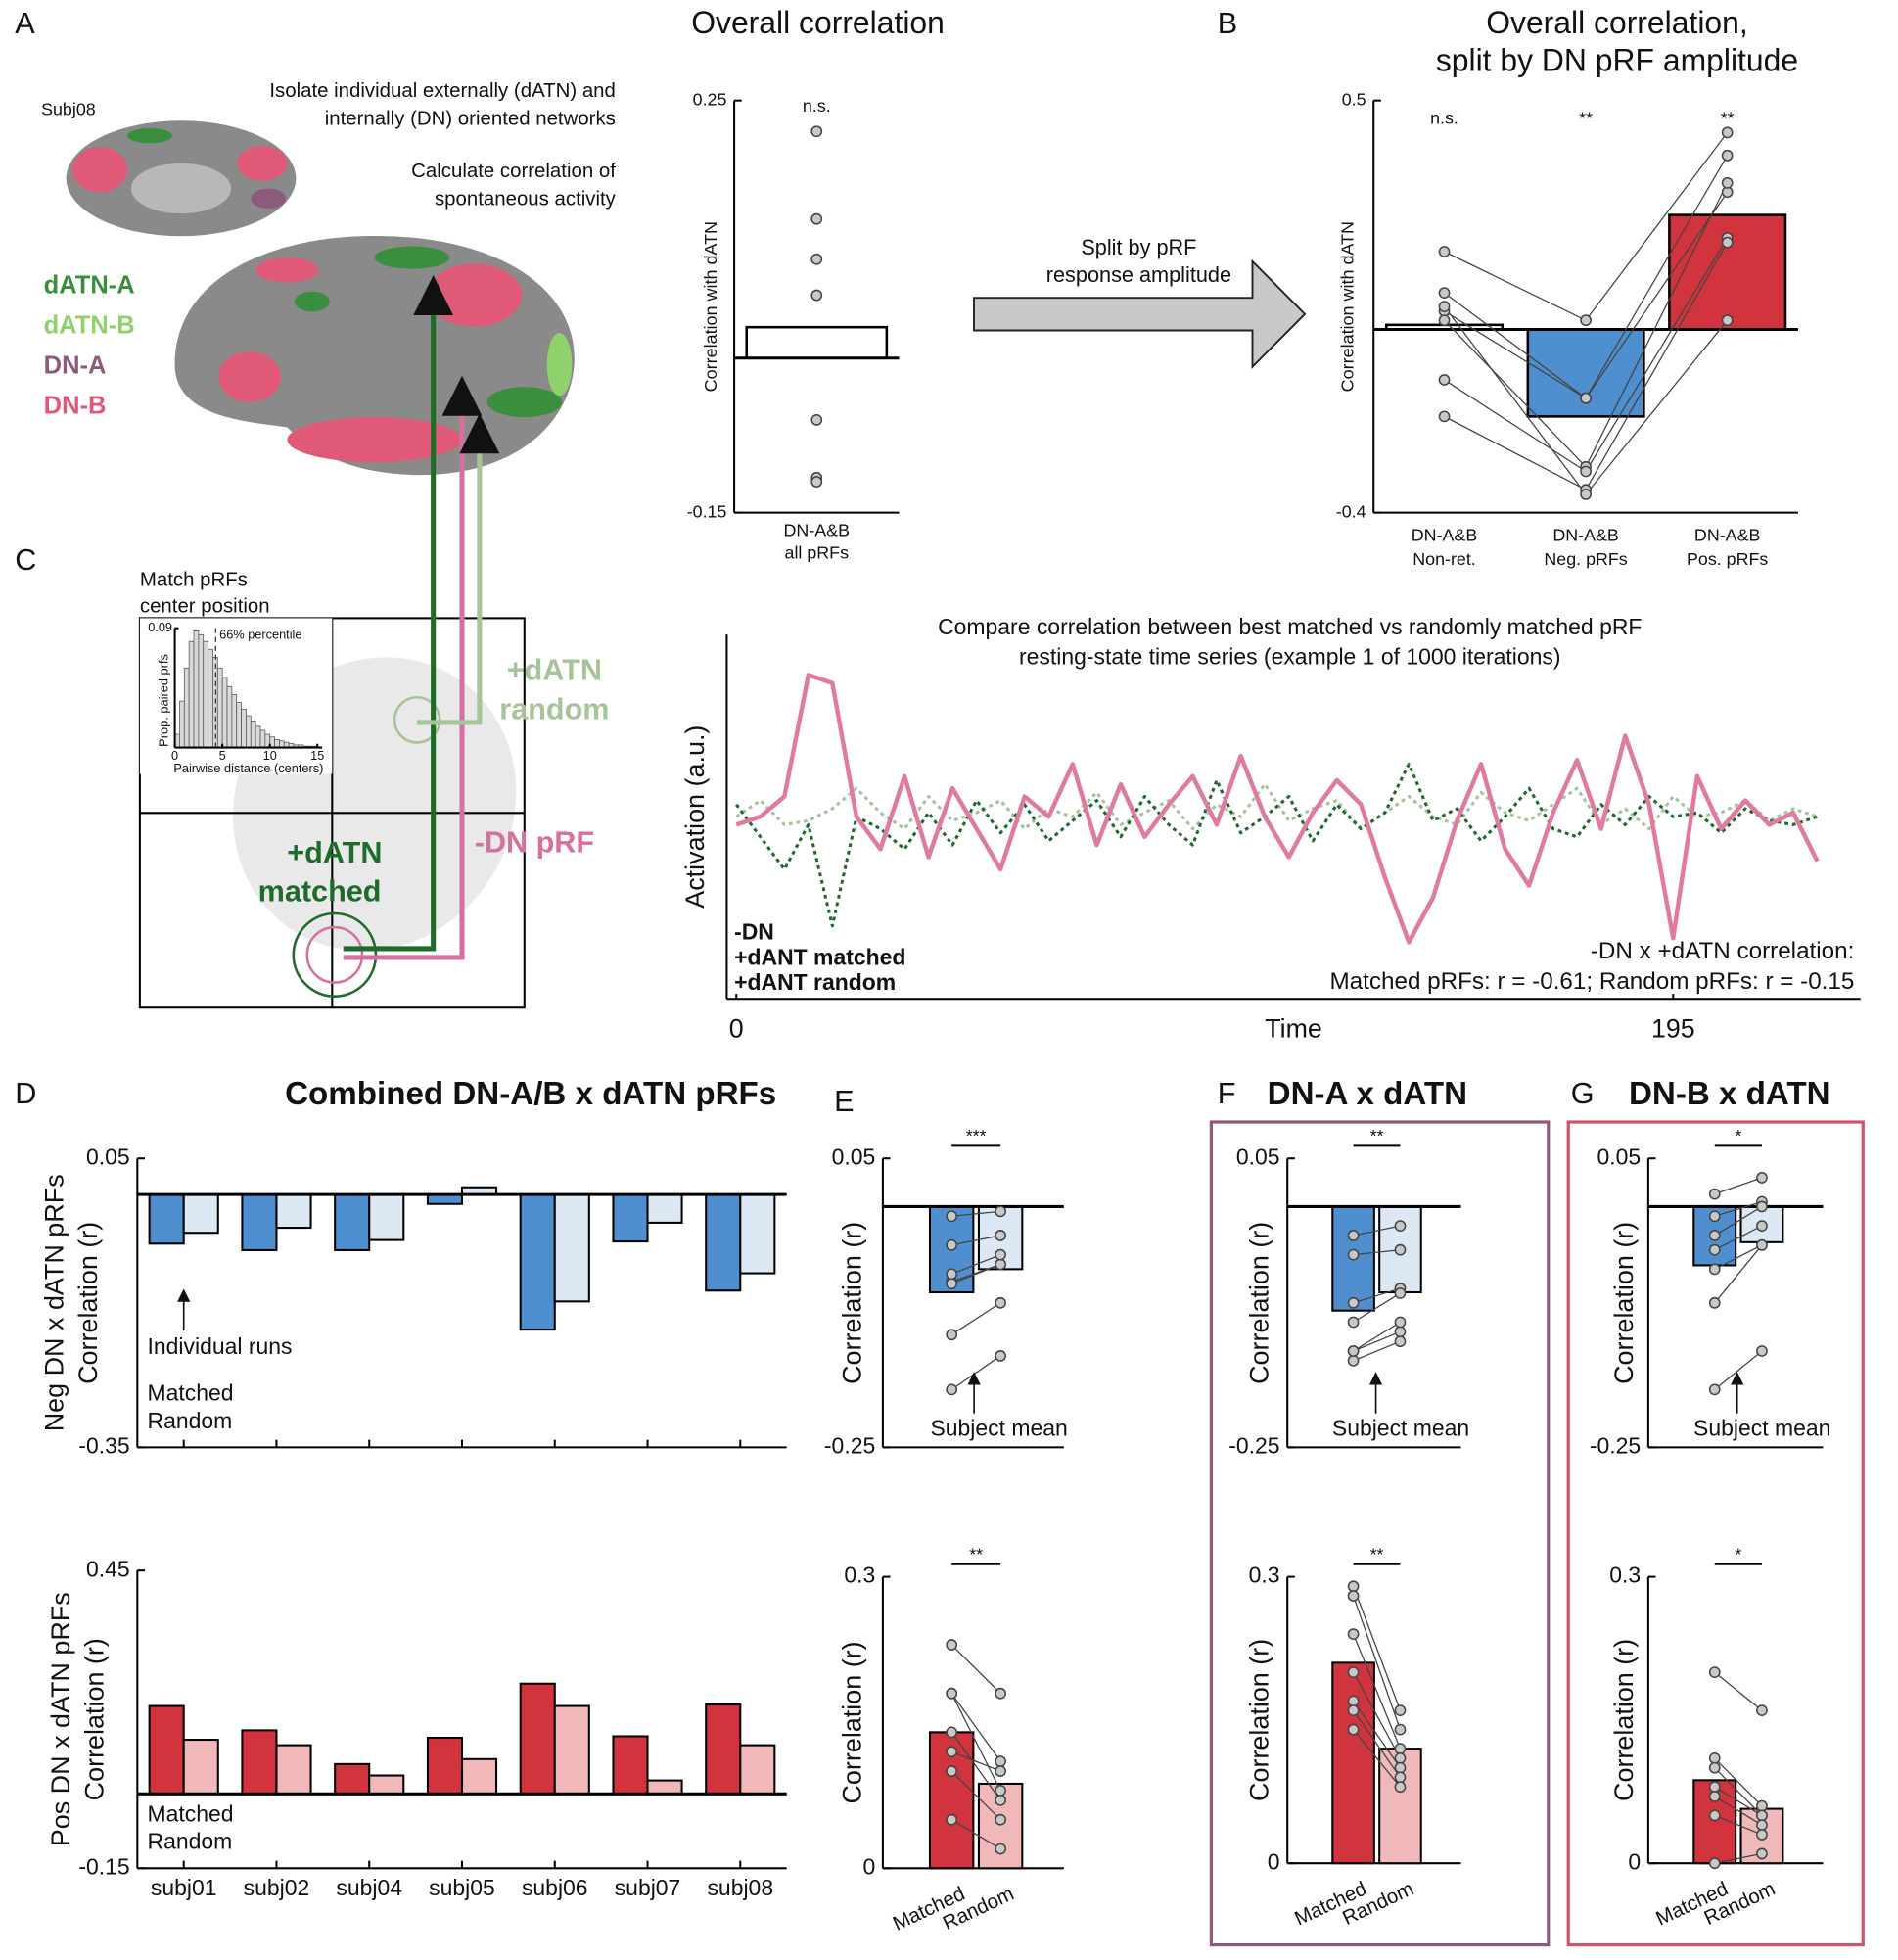 Image resolution: width=1898 pixels, height=1960 pixels. I want to click on panel-letter: A, so click(25, 23).